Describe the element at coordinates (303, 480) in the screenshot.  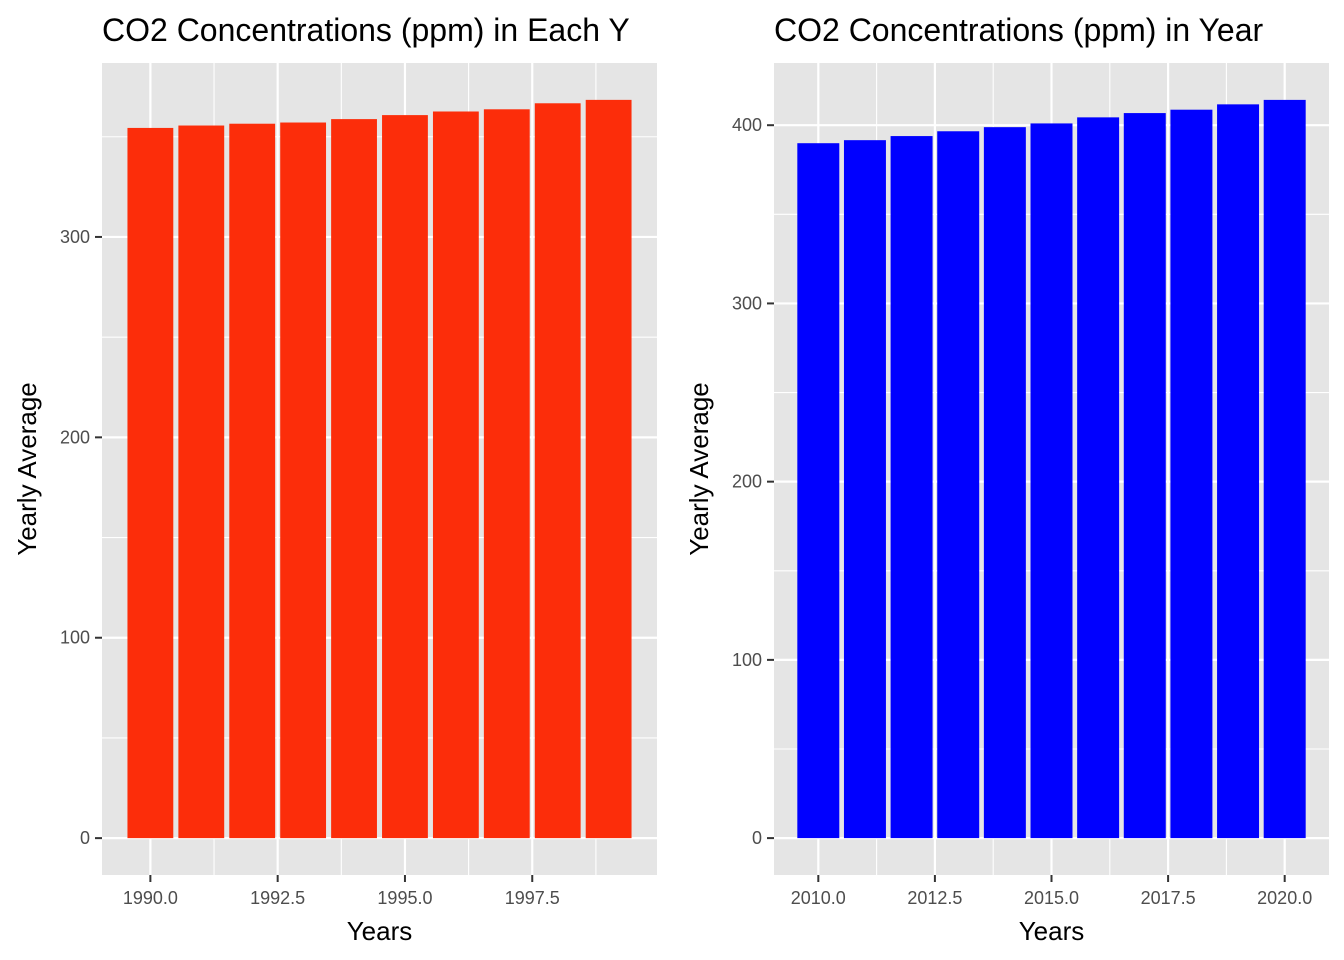
I see `bar-1993` at that location.